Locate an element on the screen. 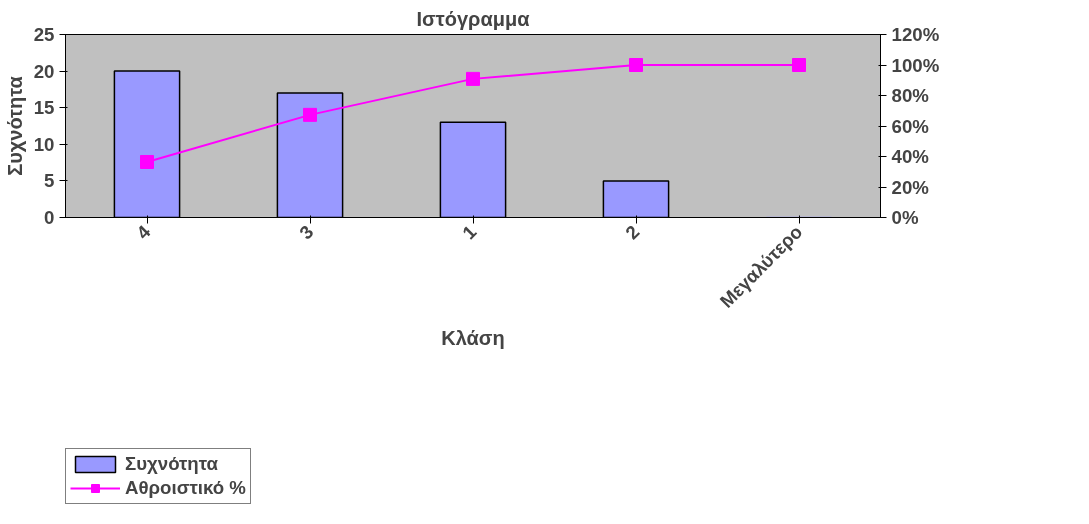 This screenshot has width=1089, height=524. x-tick-label: 1 is located at coordinates (469, 232).